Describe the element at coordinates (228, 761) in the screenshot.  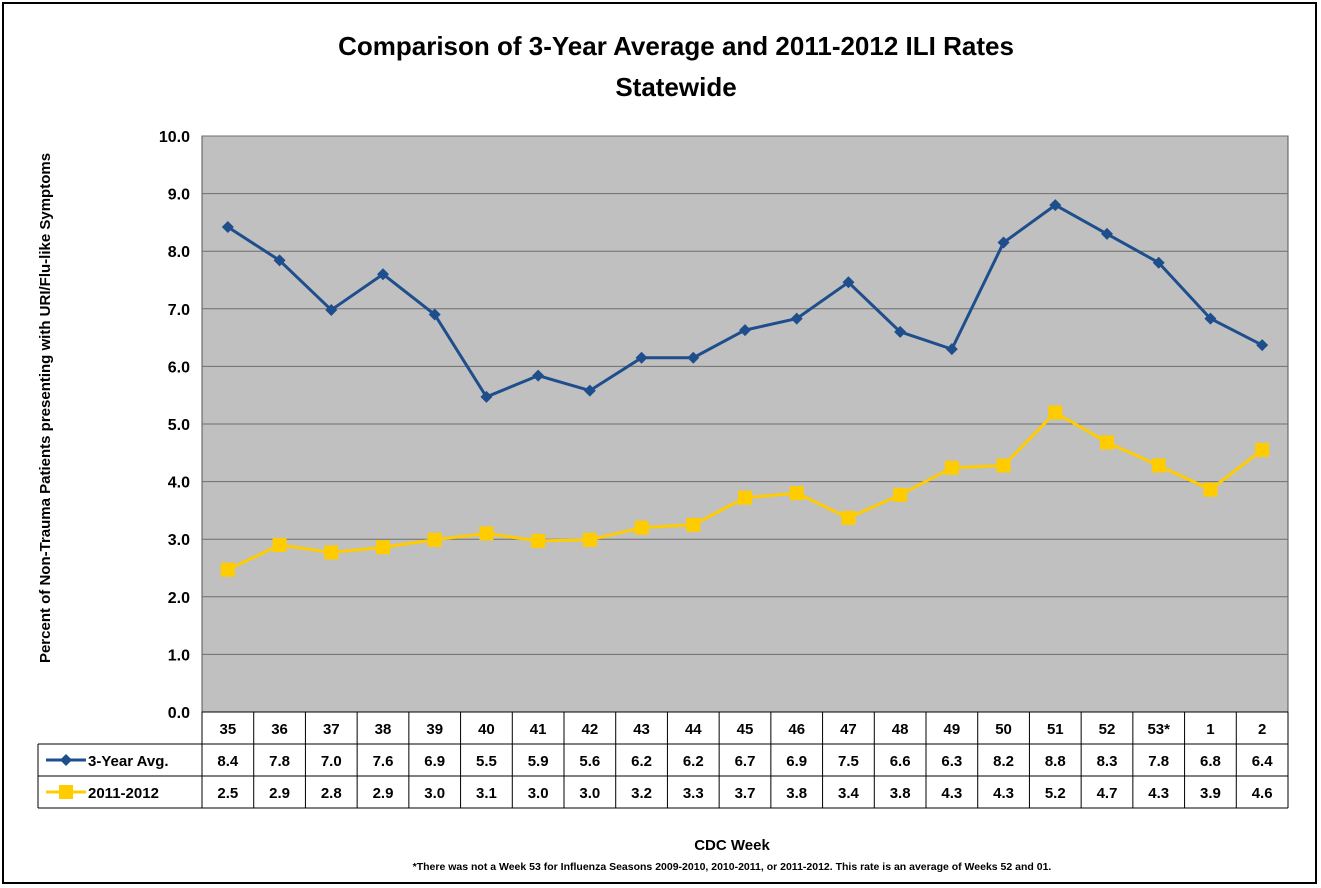
I see `data-label: 8.4` at that location.